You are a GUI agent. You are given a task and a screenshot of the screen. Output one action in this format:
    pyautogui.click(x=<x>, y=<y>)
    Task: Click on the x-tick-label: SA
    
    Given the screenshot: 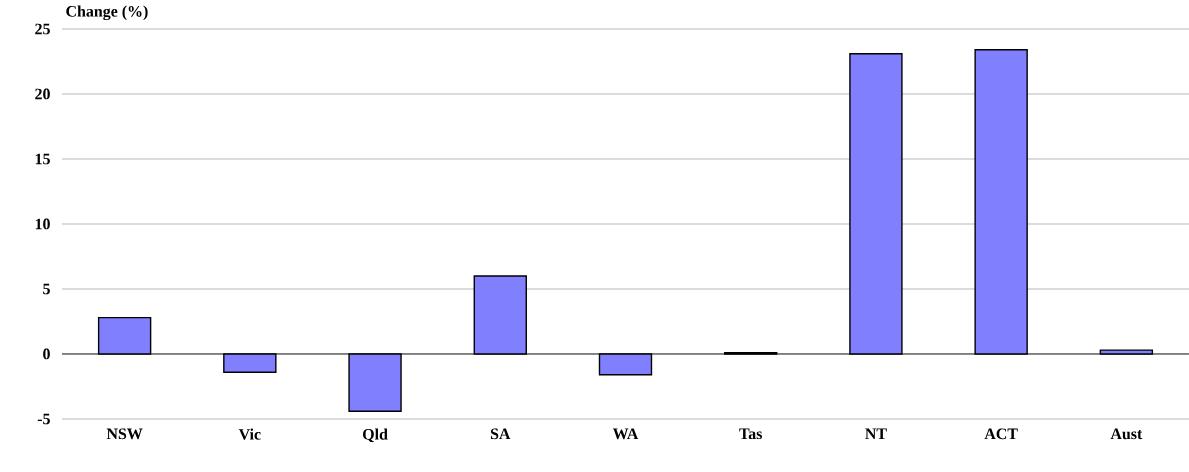 What is the action you would take?
    pyautogui.click(x=500, y=434)
    